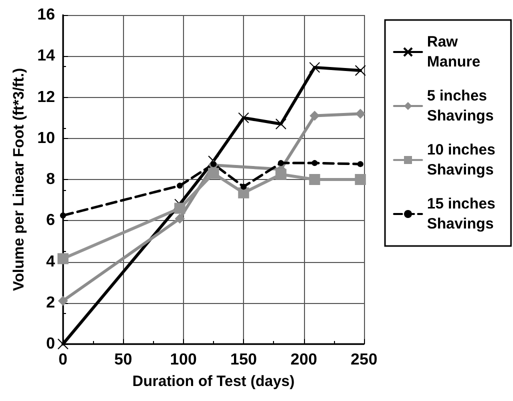 This screenshot has width=513, height=401. I want to click on y-tick-label: 0, so click(51, 344).